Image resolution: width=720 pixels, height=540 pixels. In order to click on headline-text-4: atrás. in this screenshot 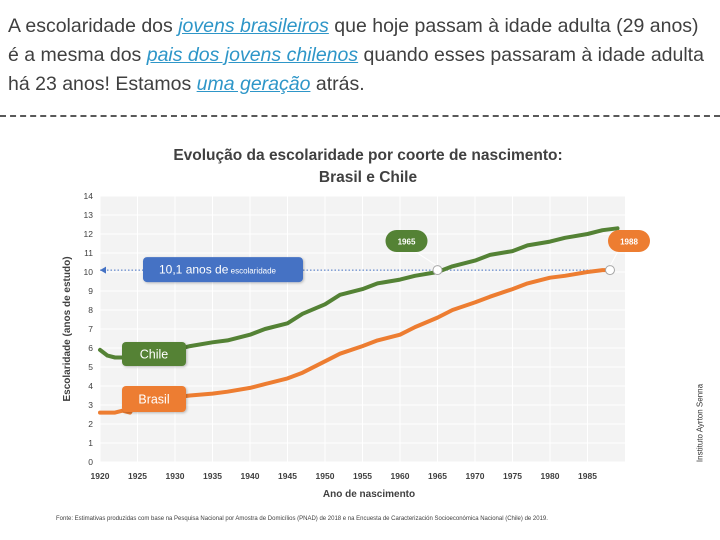, I will do `click(337, 84)`.